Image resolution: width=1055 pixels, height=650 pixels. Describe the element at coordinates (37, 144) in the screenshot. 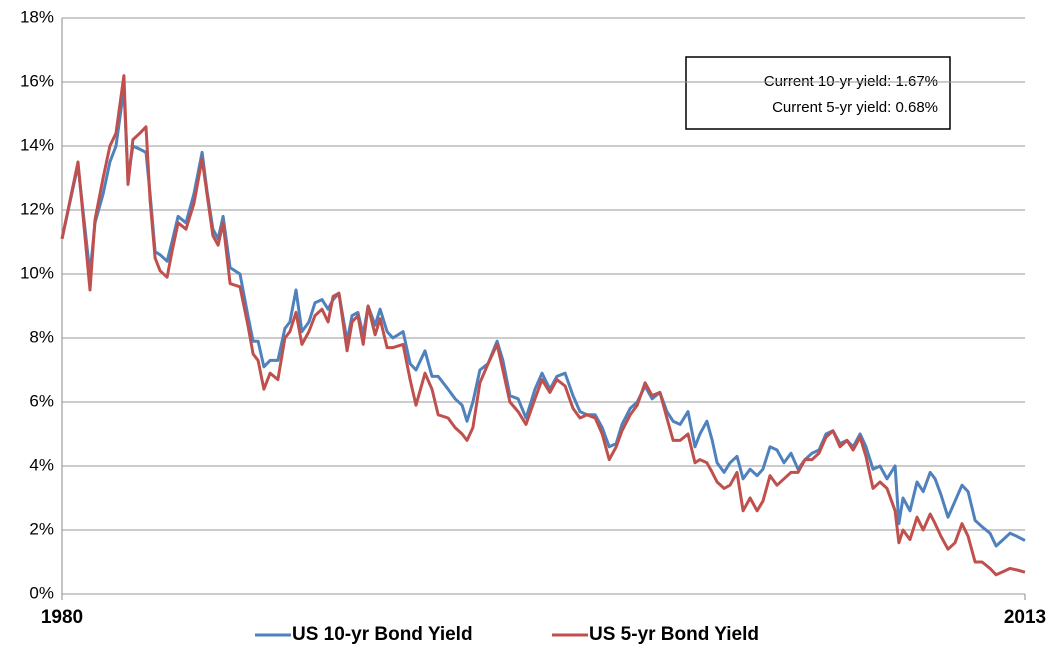

I see `y-tick-label: 14%` at that location.